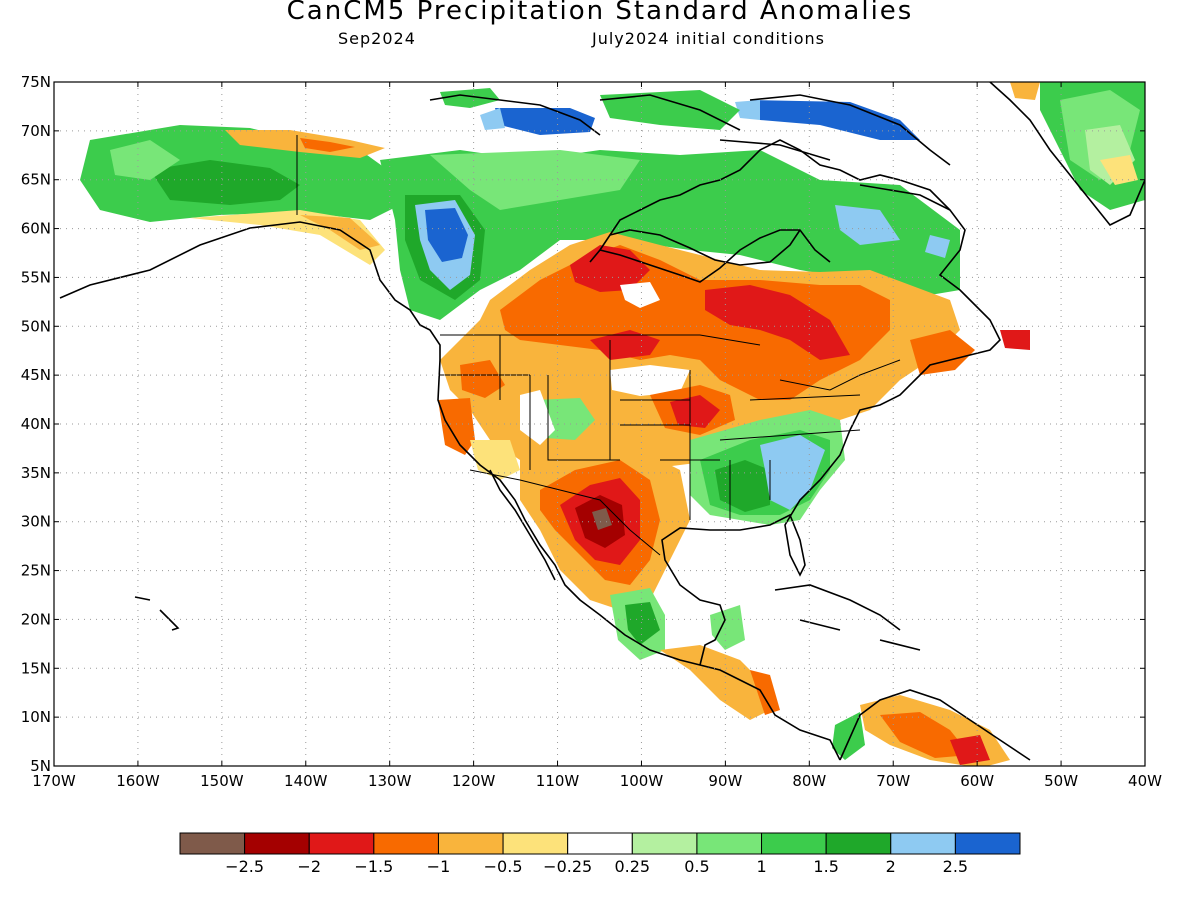 The width and height of the screenshot is (1200, 900). I want to click on colorbar-label: −0.5, so click(503, 866).